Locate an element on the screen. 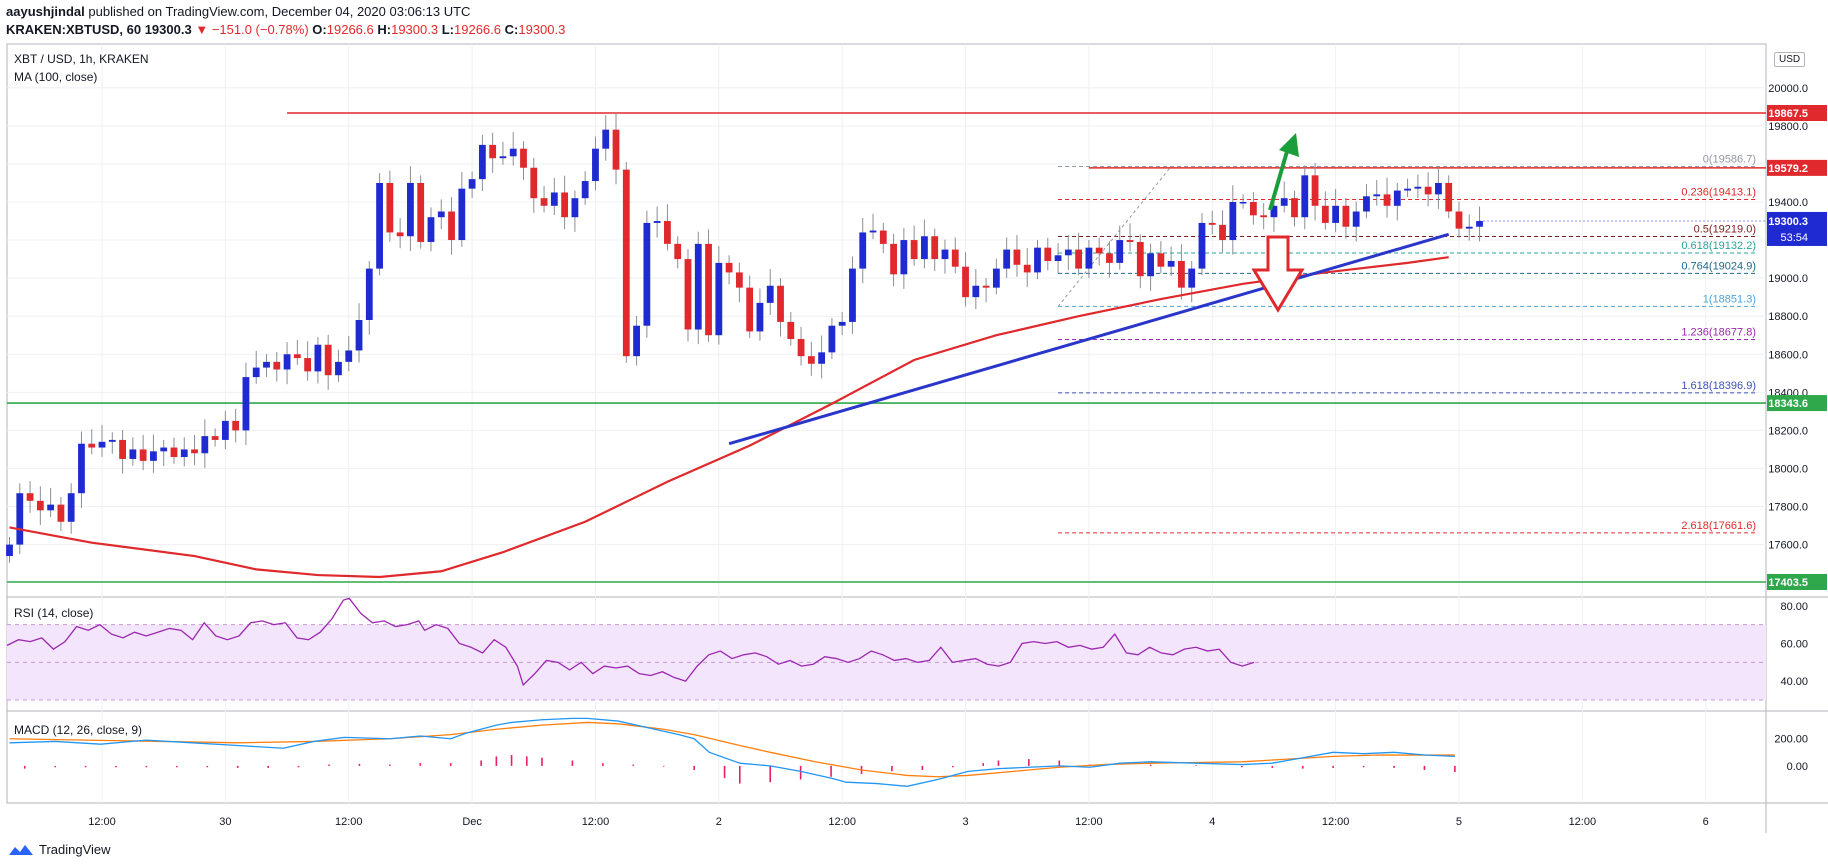 The width and height of the screenshot is (1828, 868). x-tick-label: 30 is located at coordinates (225, 822).